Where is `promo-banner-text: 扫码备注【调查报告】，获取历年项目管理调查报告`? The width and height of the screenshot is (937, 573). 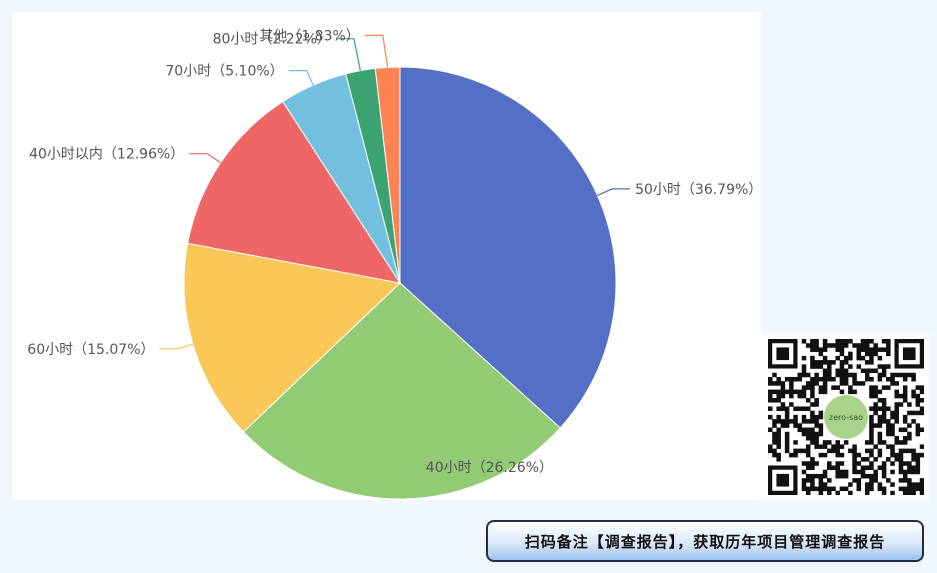 promo-banner-text: 扫码备注【调查报告】，获取历年项目管理调查报告 is located at coordinates (705, 541).